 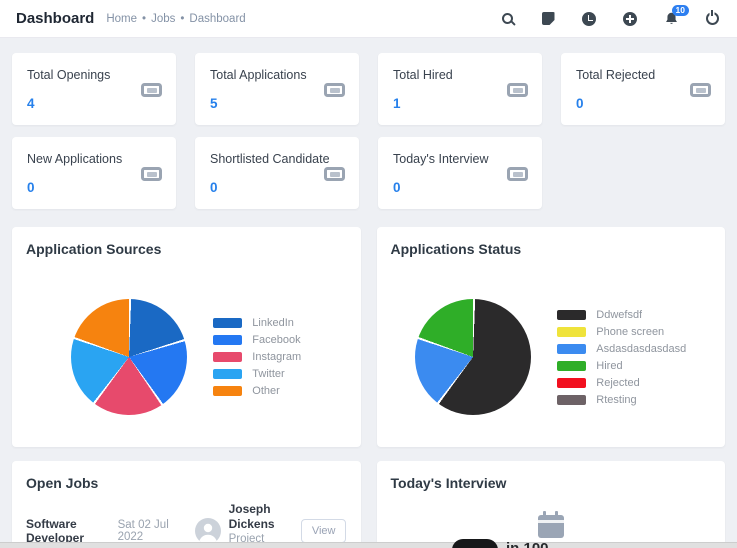 I want to click on legend-item: Rtesting, so click(x=621, y=400).